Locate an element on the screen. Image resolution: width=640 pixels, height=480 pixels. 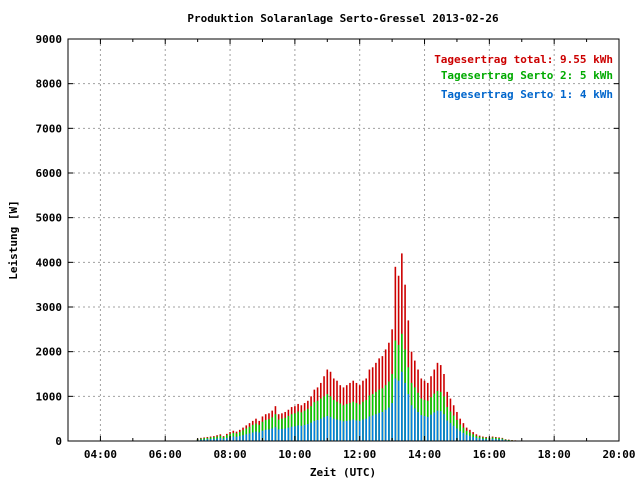
y-tick-label: 3000 is located at coordinates (49, 307).